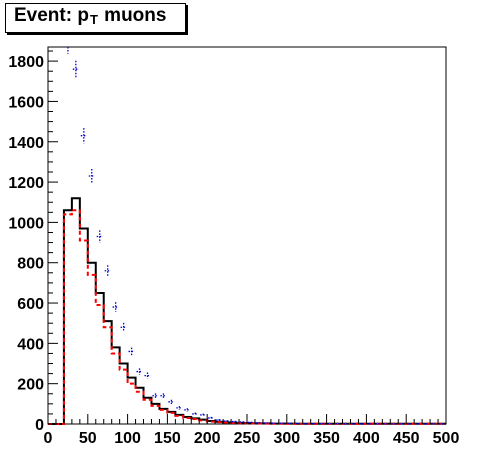 Image resolution: width=496 pixels, height=472 pixels. What do you see at coordinates (132, 15) in the screenshot?
I see `chart-title-suffix: muons` at bounding box center [132, 15].